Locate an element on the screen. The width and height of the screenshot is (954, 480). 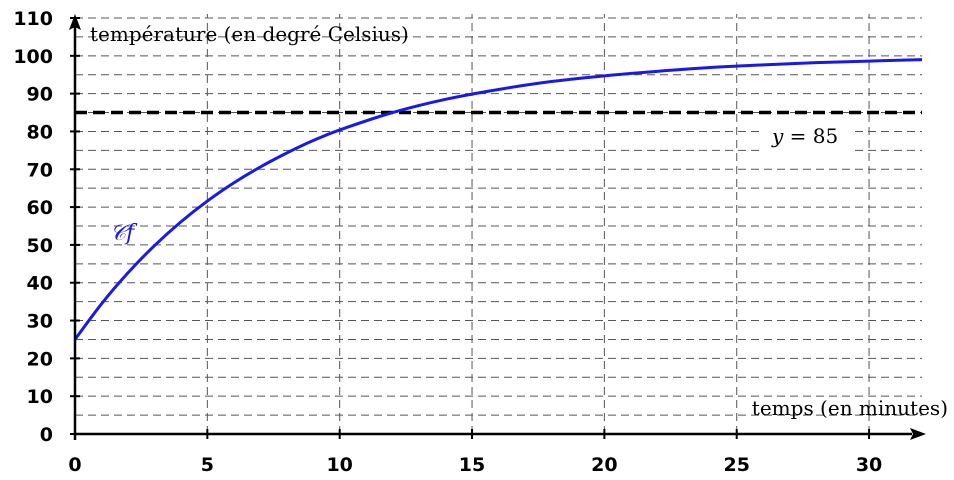
y-axis-title: température (en degré Celsius) is located at coordinates (249, 34).